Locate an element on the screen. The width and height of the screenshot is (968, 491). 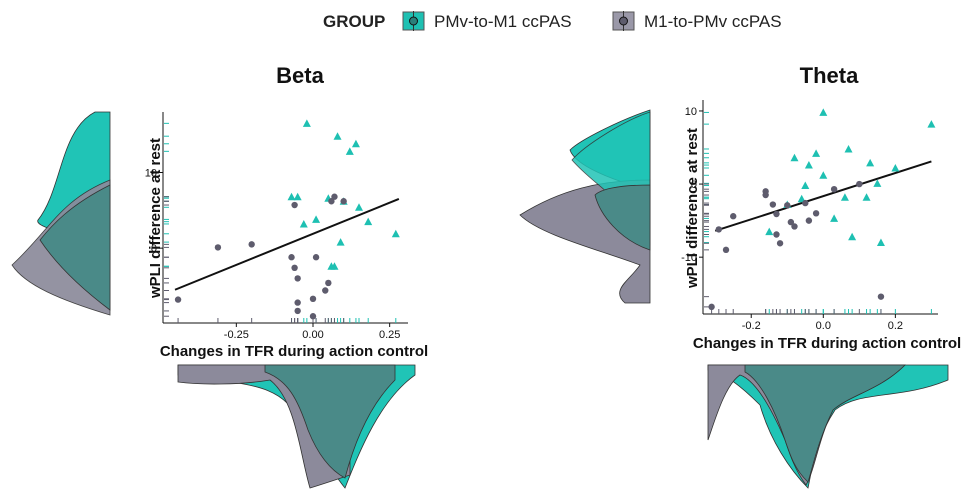
theta-y-tick-label: -10 is located at coordinates (689, 258).